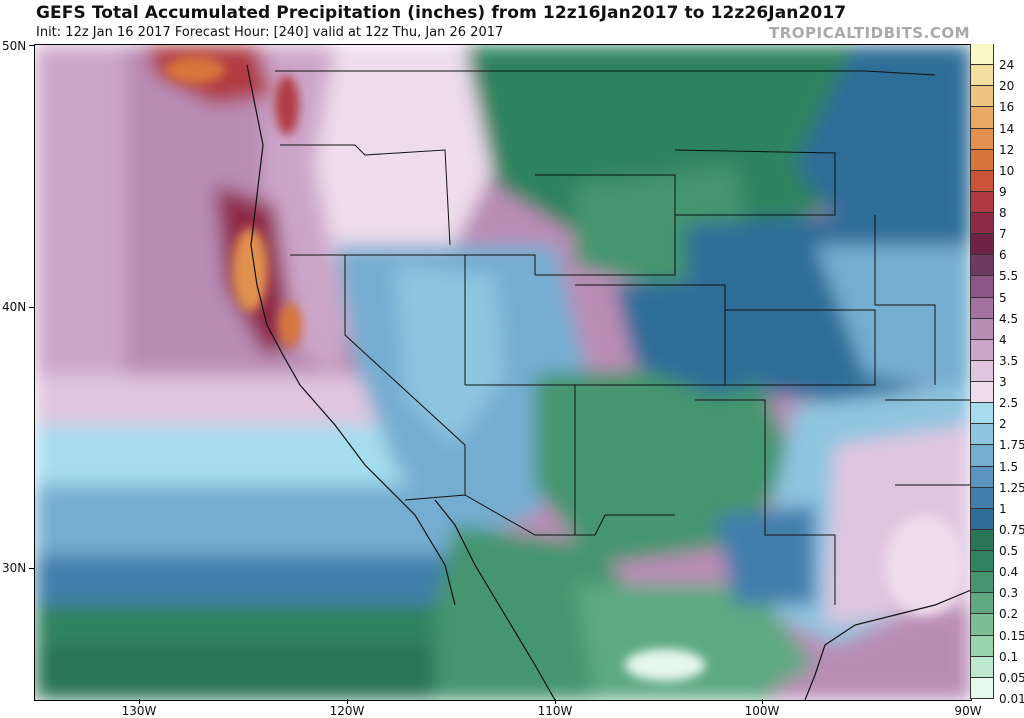  Describe the element at coordinates (139, 711) in the screenshot. I see `lon-label-130w: 130W` at that location.